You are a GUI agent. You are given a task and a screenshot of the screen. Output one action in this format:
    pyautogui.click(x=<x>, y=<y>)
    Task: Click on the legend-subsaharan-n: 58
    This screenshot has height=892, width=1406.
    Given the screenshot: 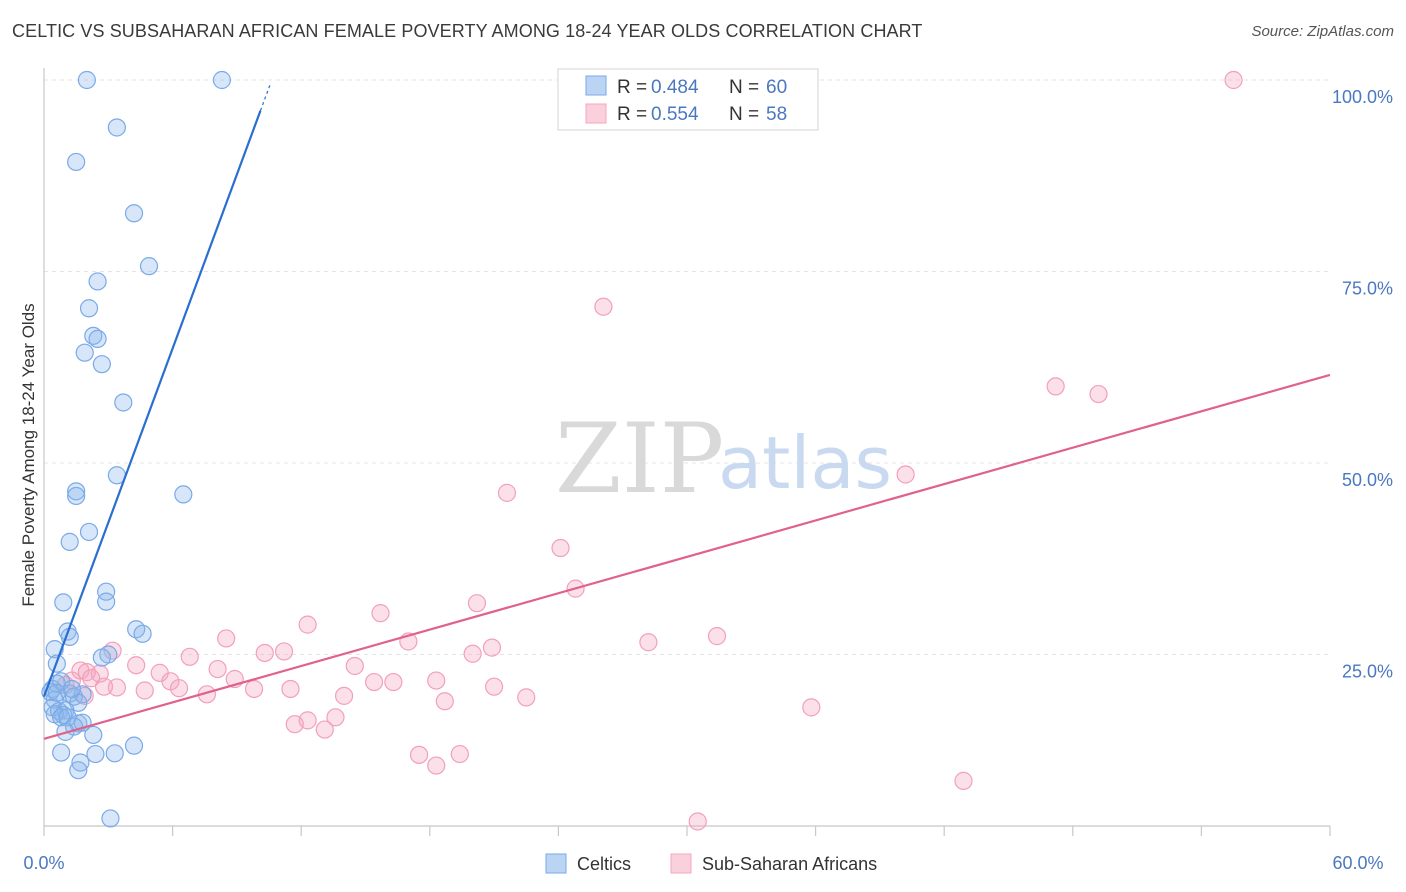 What is the action you would take?
    pyautogui.click(x=776, y=114)
    